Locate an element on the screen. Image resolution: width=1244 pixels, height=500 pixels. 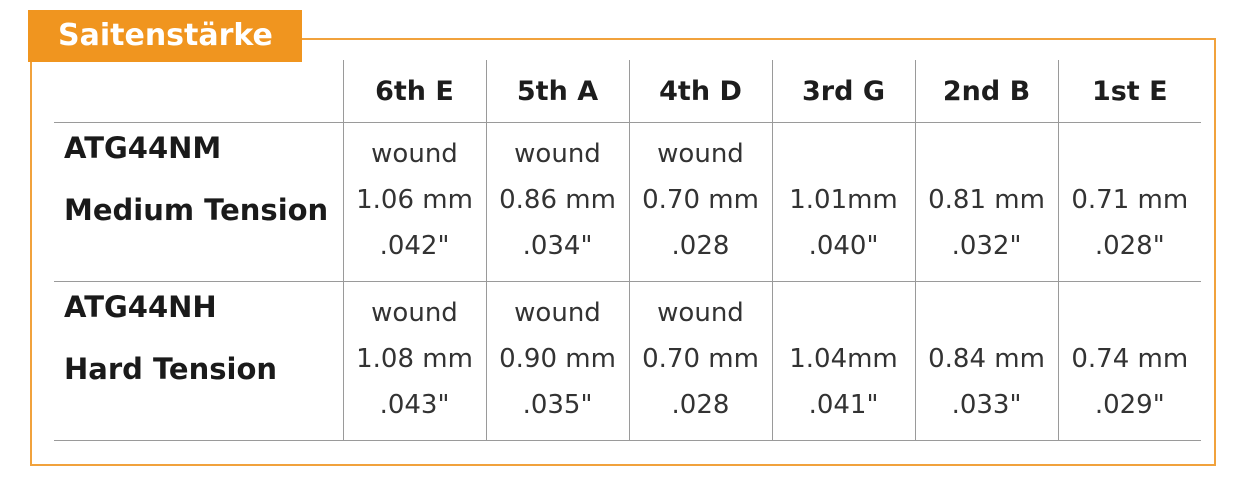
gauge-mm: 0.74 mm is located at coordinates (1130, 359).